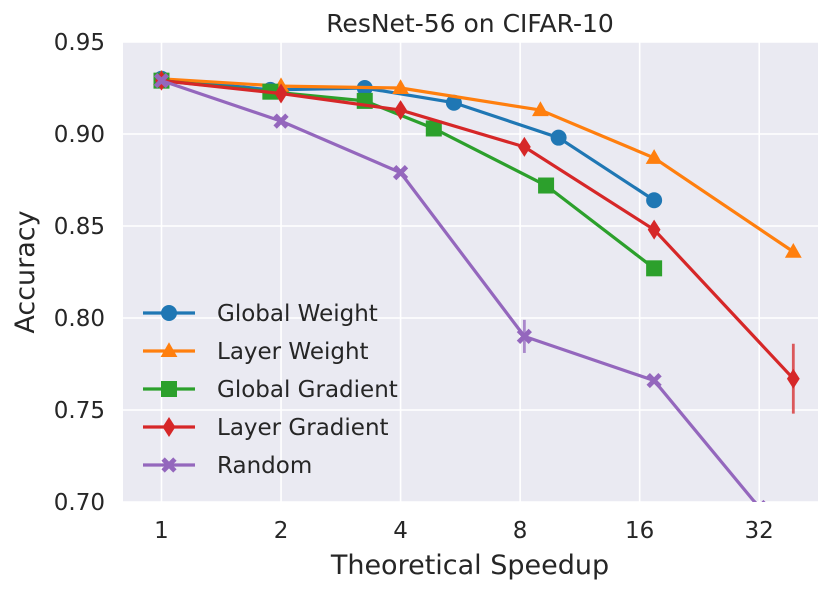 This screenshot has width=831, height=591. Describe the element at coordinates (25, 271) in the screenshot. I see `y-axis-title: Accuracy` at that location.